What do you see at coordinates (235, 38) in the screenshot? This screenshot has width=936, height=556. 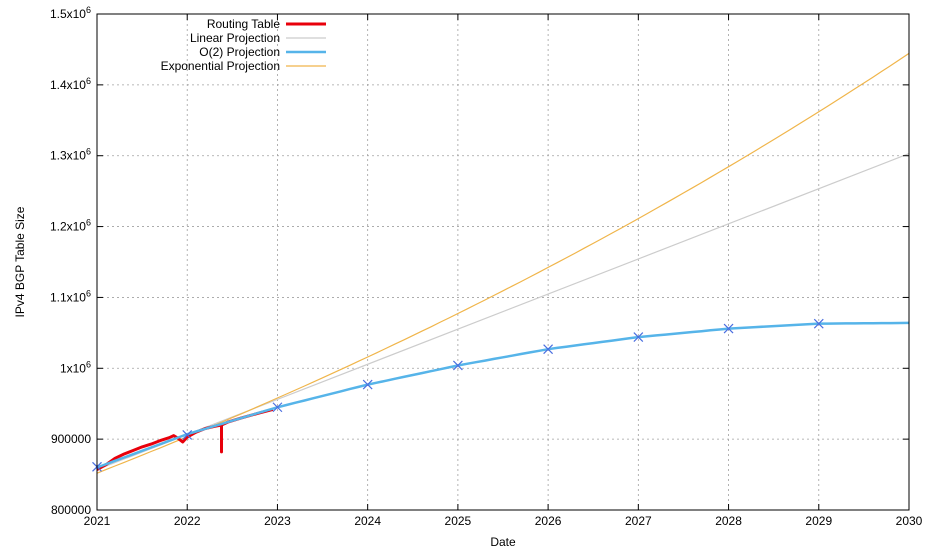 I see `legend-label: Linear Projection` at bounding box center [235, 38].